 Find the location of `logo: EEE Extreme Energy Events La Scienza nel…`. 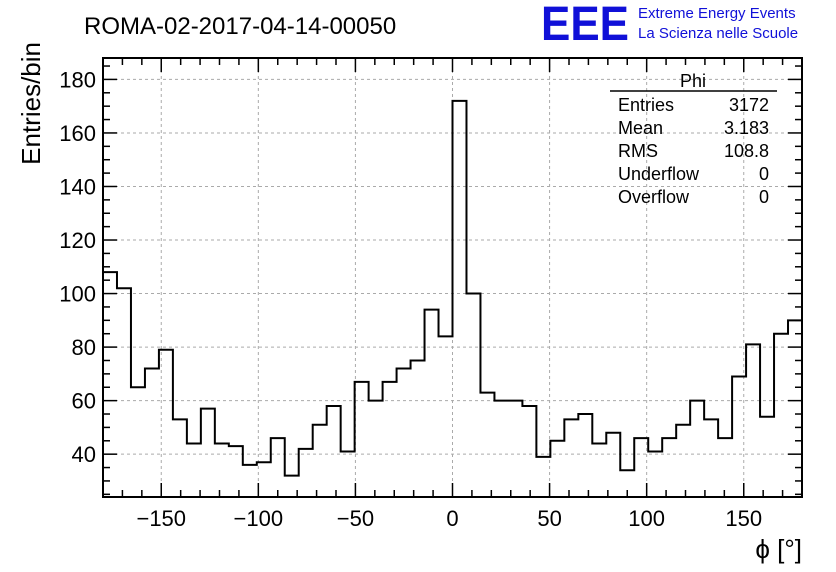

logo: EEE Extreme Energy Events La Scienza nel… is located at coordinates (669, 25).